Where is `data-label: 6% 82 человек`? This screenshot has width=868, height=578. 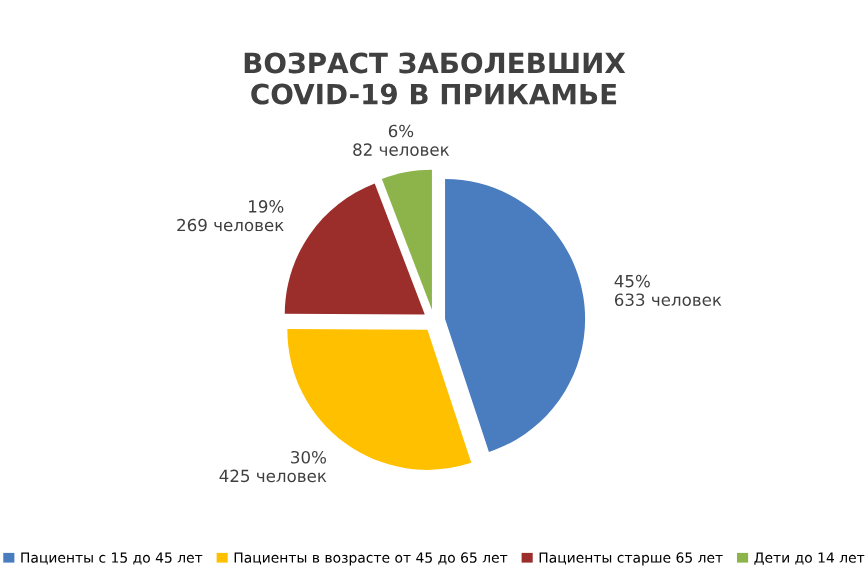
data-label: 6% 82 человек is located at coordinates (401, 140).